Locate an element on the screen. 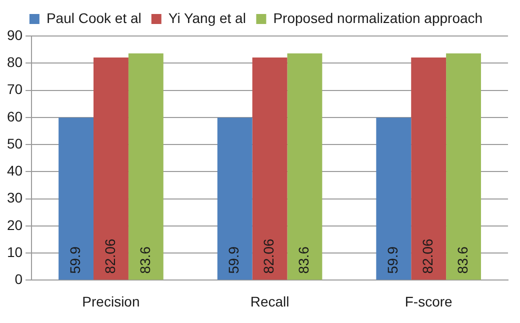 The width and height of the screenshot is (520, 323). y-tick-label: 90 is located at coordinates (14, 34).